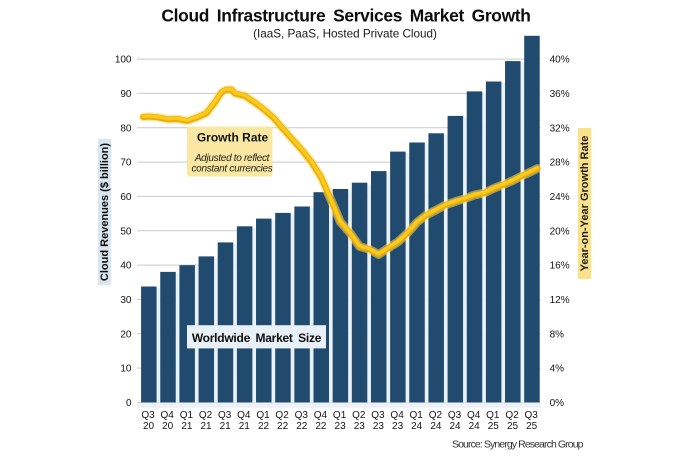 The height and width of the screenshot is (458, 690). Describe the element at coordinates (231, 168) in the screenshot. I see `svg-text: constant currencies` at that location.